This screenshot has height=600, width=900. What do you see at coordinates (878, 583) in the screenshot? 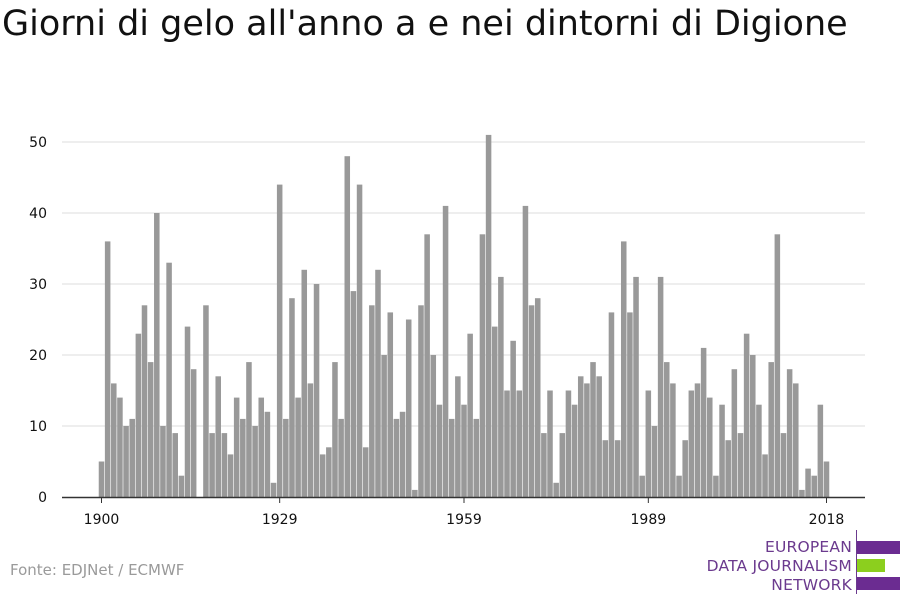
I see `logo-bar-purple-bottom` at bounding box center [878, 583].